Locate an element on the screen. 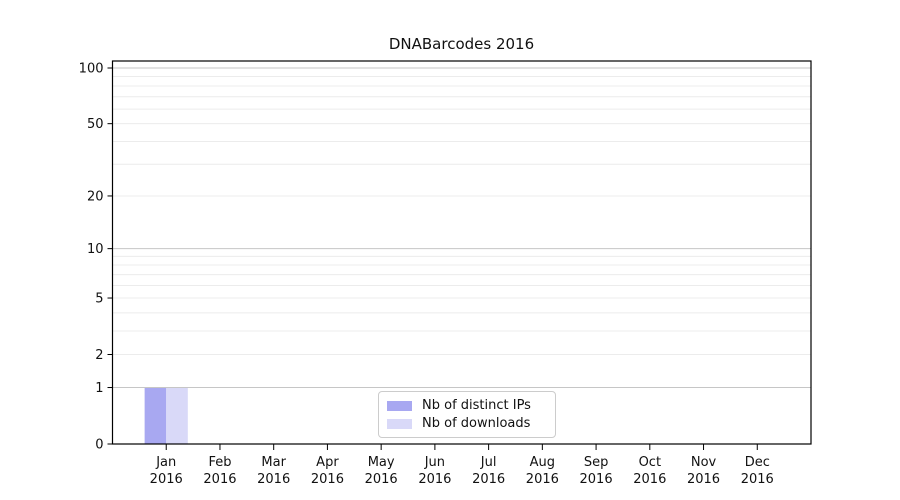  x-tick-label-month: Aug is located at coordinates (542, 462).